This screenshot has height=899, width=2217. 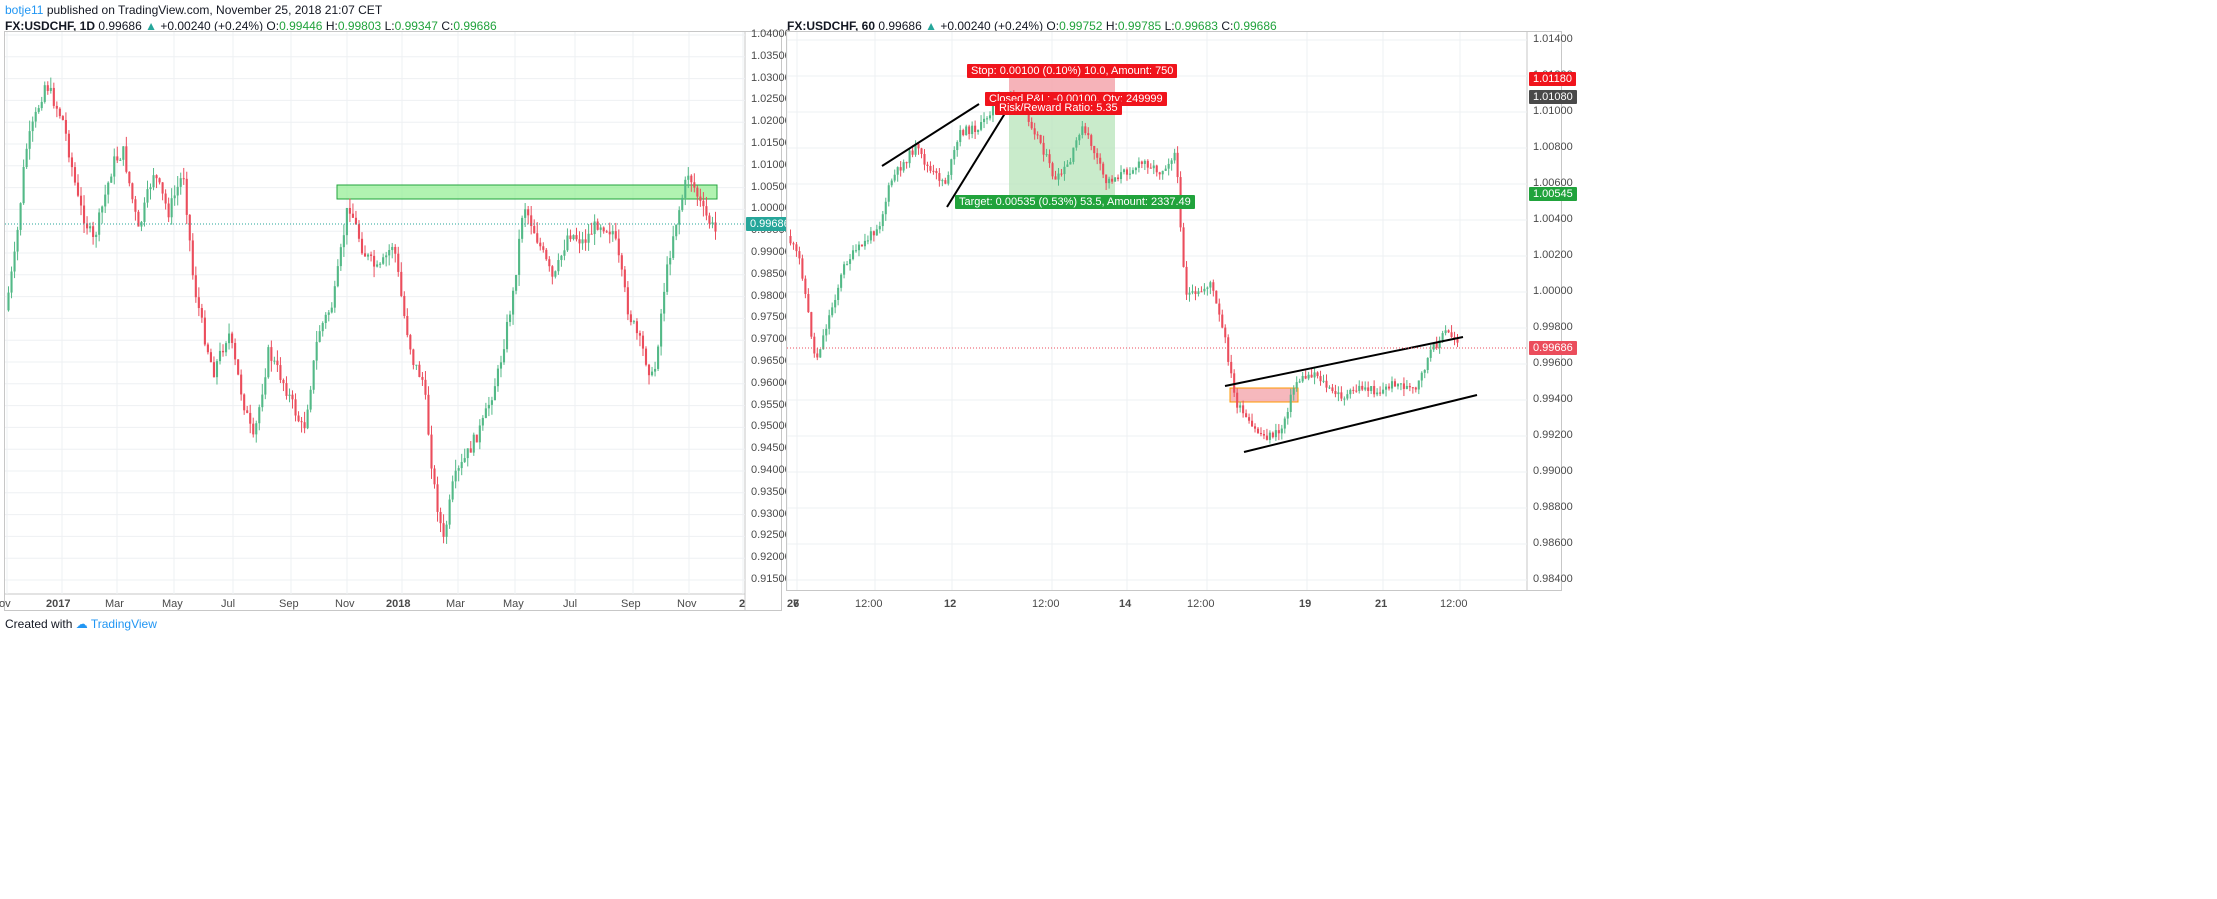 What do you see at coordinates (1058, 108) in the screenshot?
I see `risk-reward-label: Risk/Reward Ratio: 5.35` at bounding box center [1058, 108].